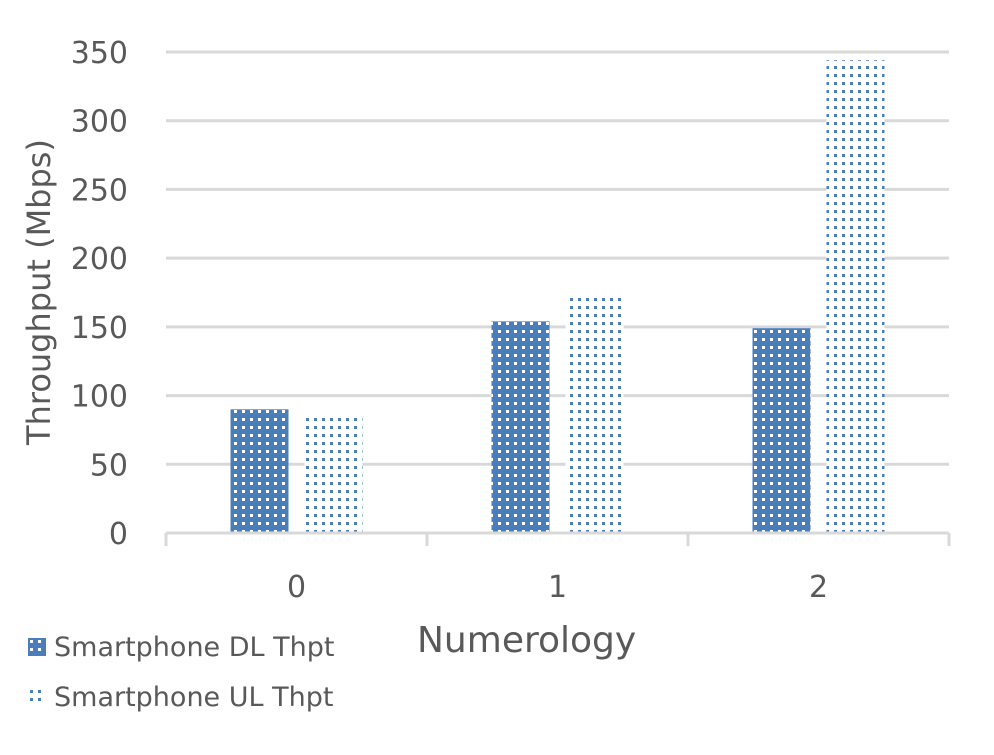 The image size is (994, 755). Describe the element at coordinates (99, 397) in the screenshot. I see `y-tick-label: 100` at that location.